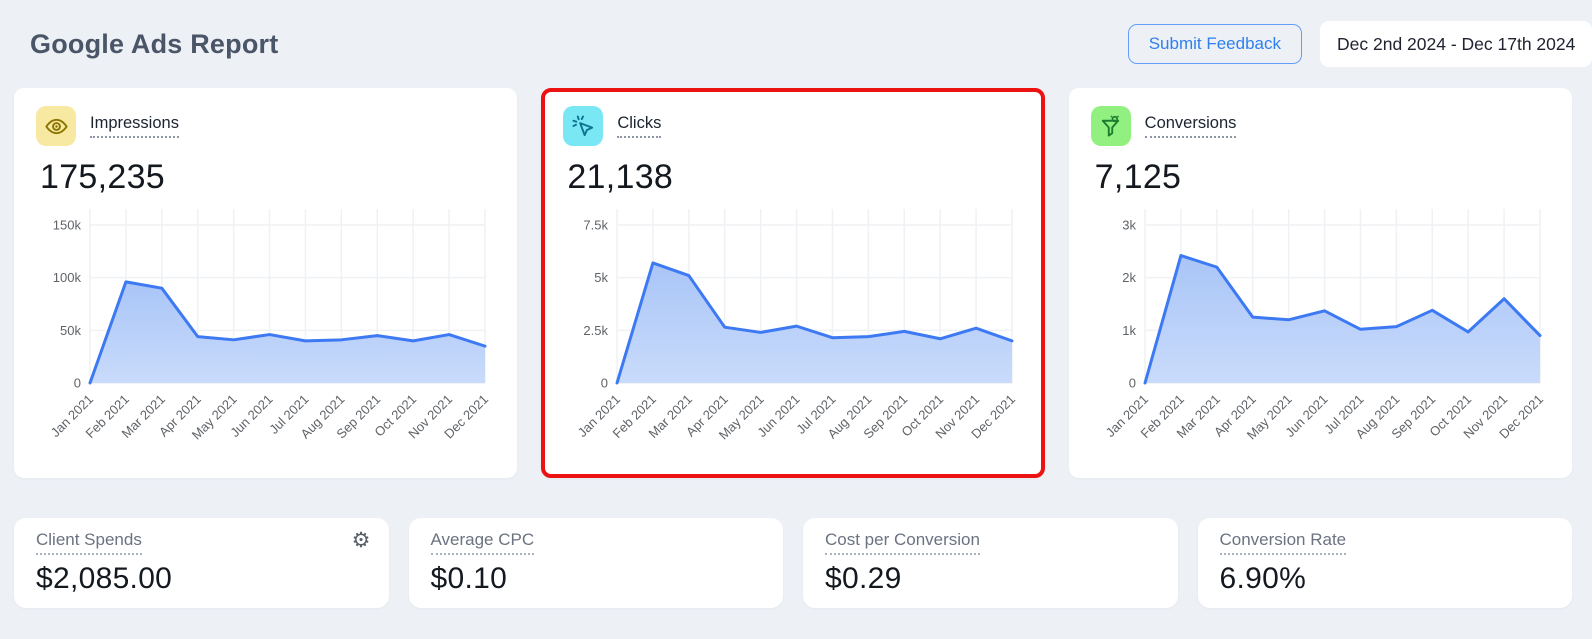 This screenshot has height=639, width=1592. Describe the element at coordinates (361, 540) in the screenshot. I see `gear-icon: ⚙` at that location.